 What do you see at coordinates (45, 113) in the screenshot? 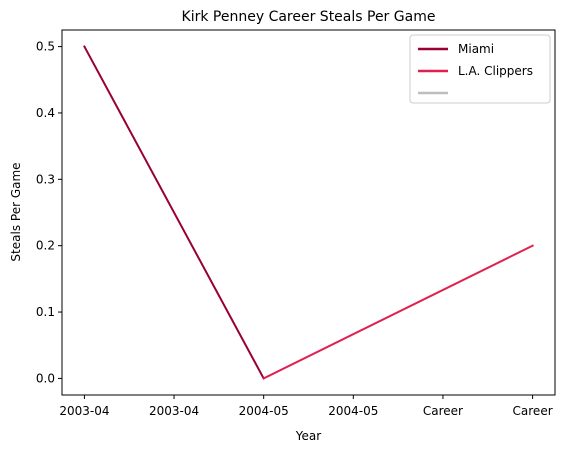
I see `y-tick-label: 0.4` at bounding box center [45, 113].